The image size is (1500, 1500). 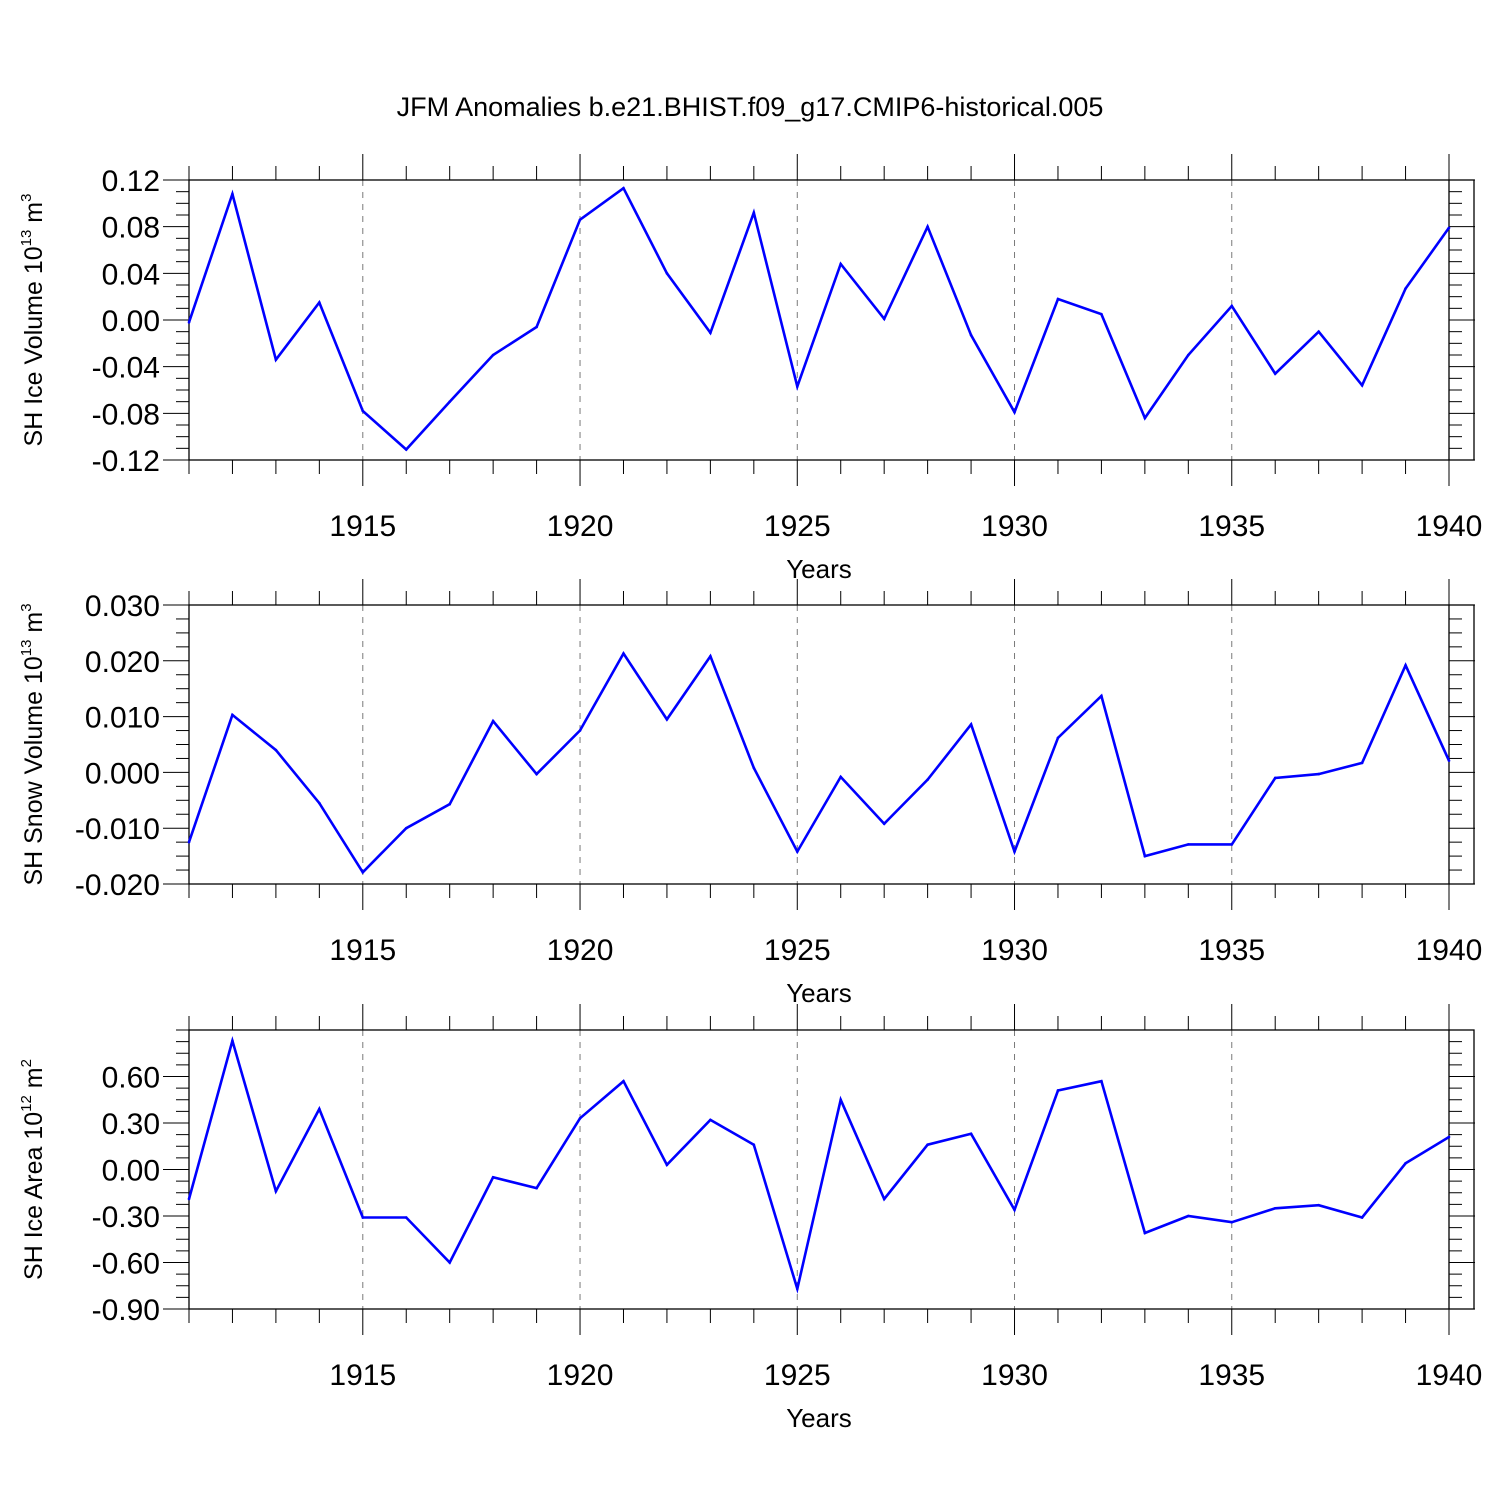 I want to click on y-tick-label: 0.08, so click(x=131, y=228).